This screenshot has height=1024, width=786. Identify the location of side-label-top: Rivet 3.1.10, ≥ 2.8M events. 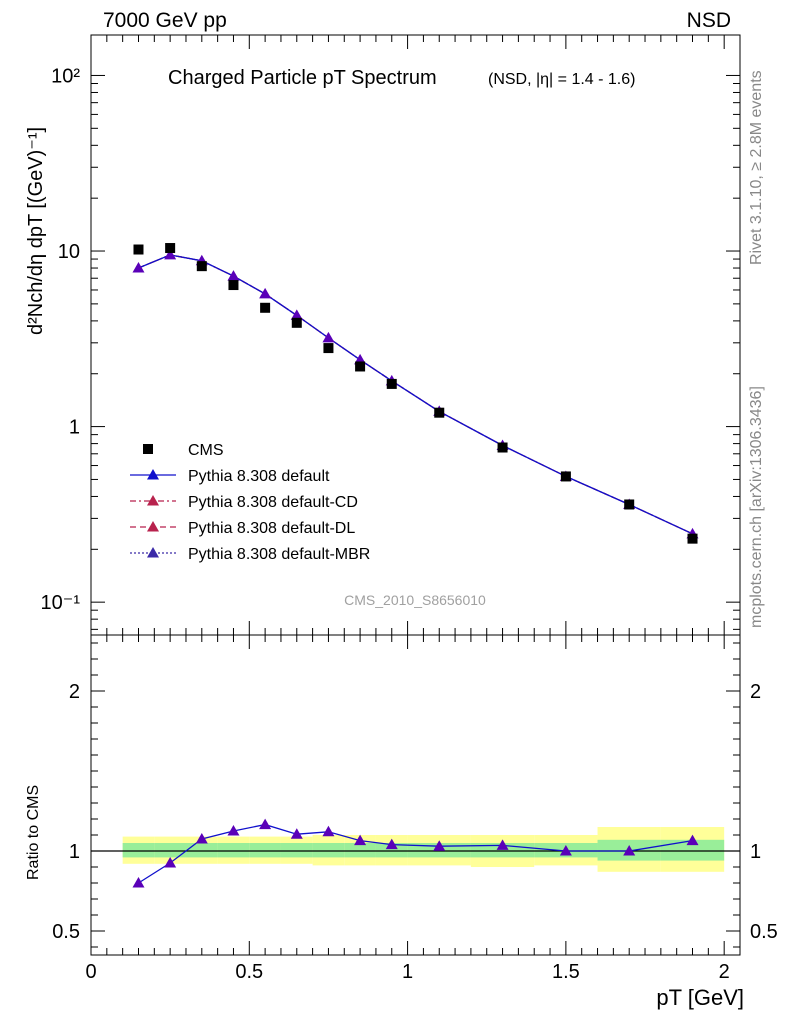
(756, 167).